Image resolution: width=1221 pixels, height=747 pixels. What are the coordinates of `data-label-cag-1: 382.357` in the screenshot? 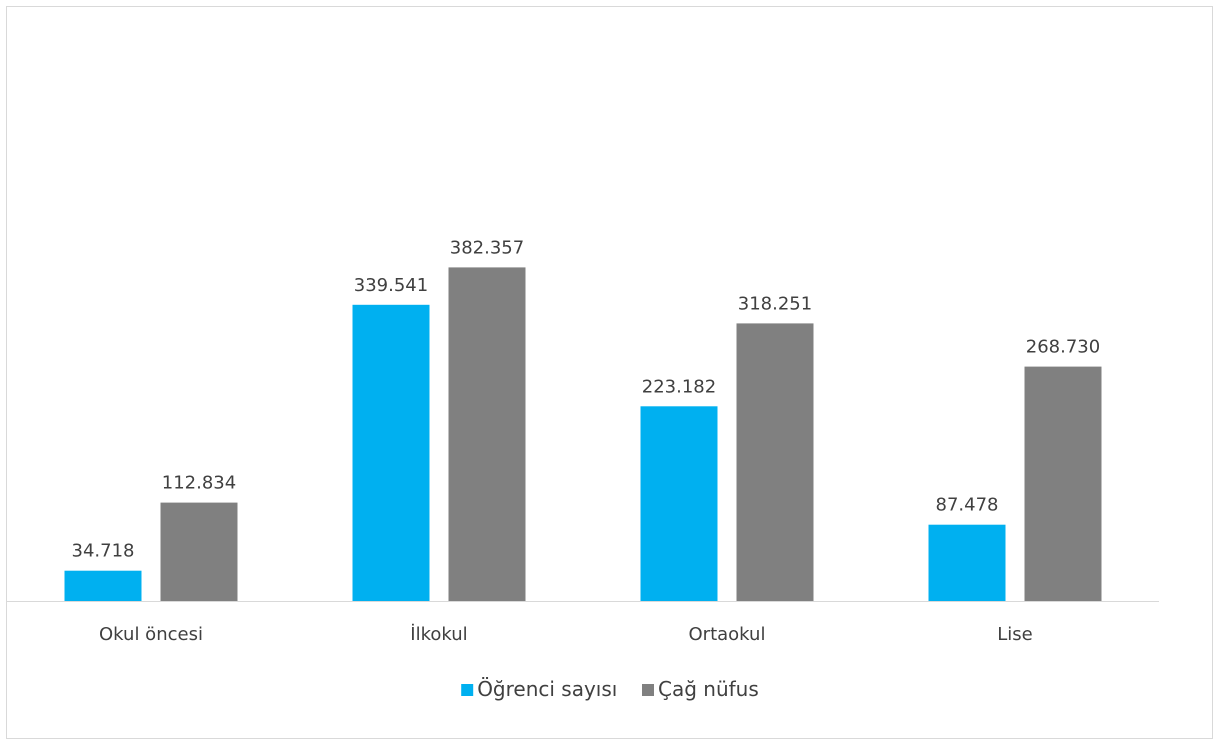 It's located at (487, 247).